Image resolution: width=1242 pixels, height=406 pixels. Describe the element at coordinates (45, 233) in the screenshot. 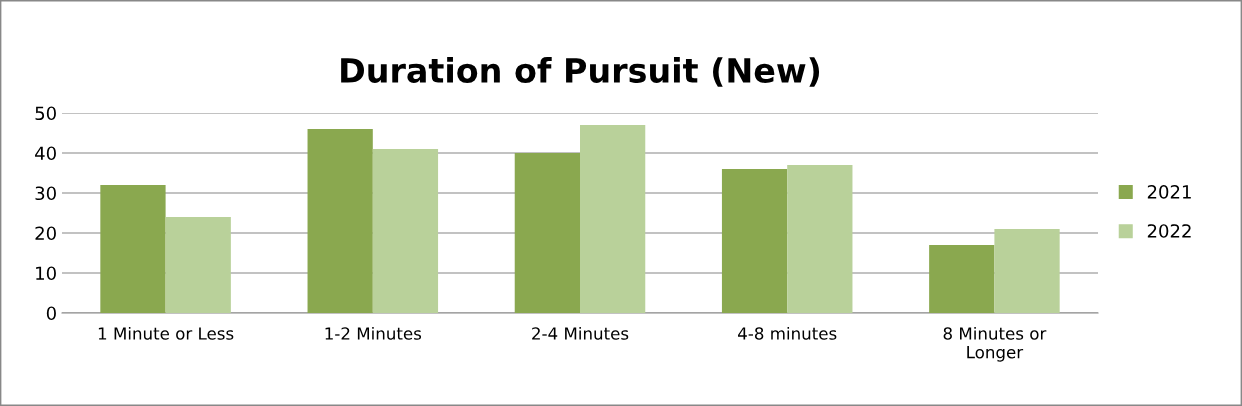

I see `y-tick-label: 20` at that location.